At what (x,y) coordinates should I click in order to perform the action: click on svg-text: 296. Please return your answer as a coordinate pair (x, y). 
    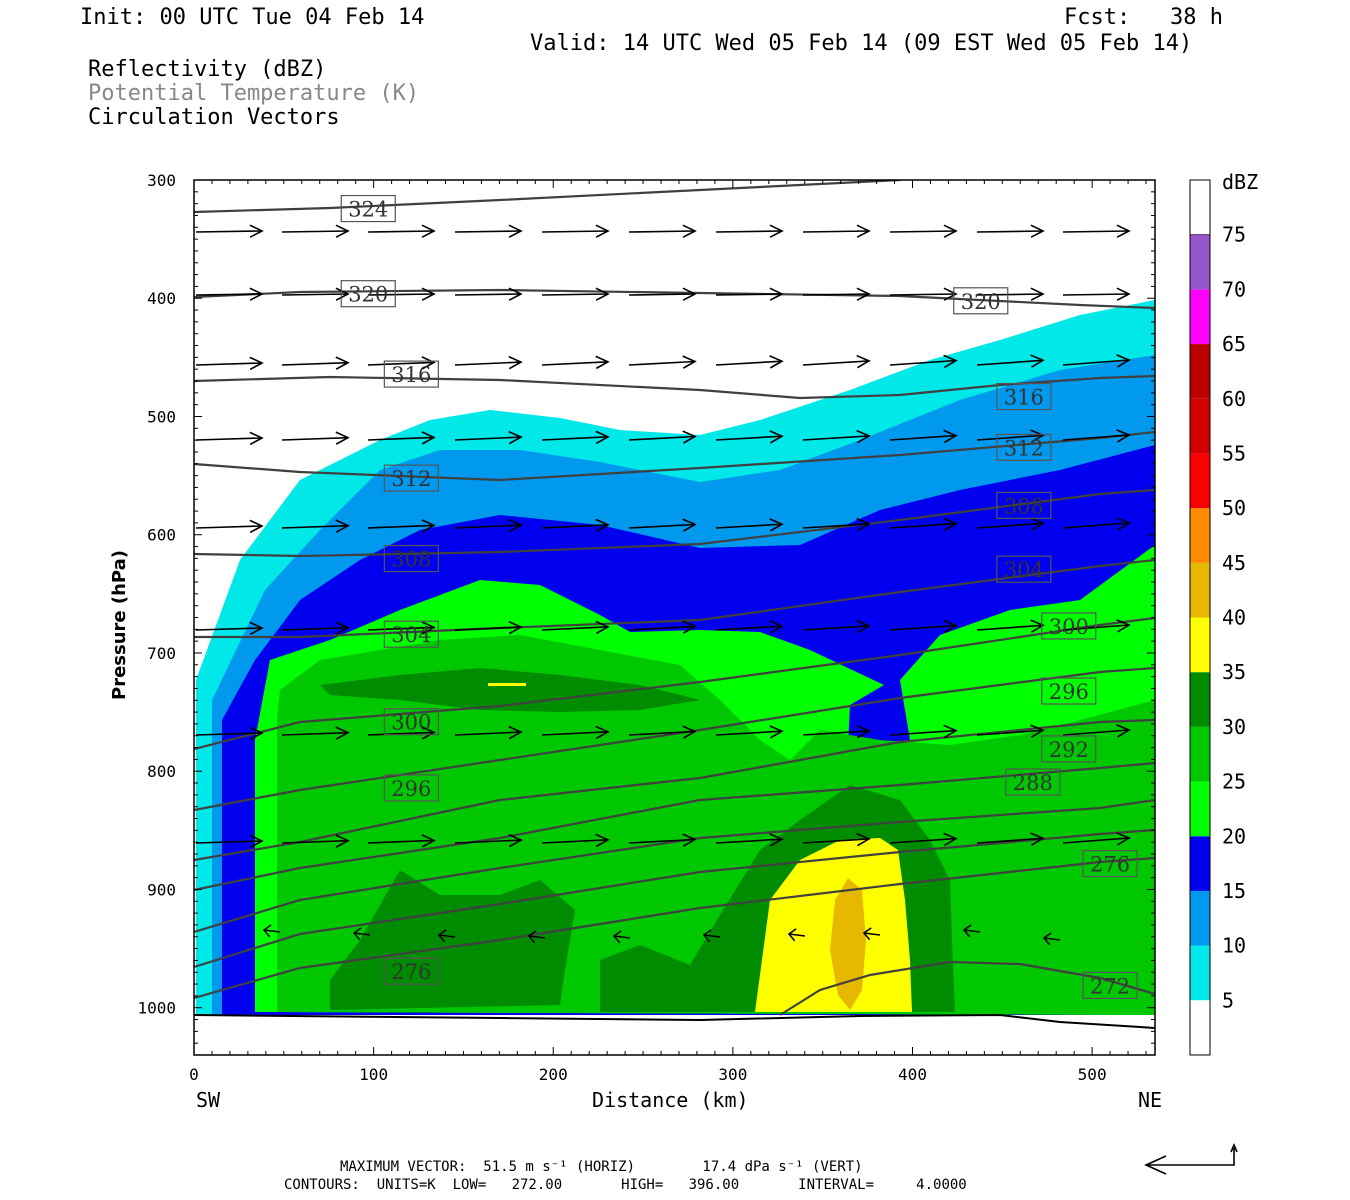
    Looking at the image, I should click on (411, 789).